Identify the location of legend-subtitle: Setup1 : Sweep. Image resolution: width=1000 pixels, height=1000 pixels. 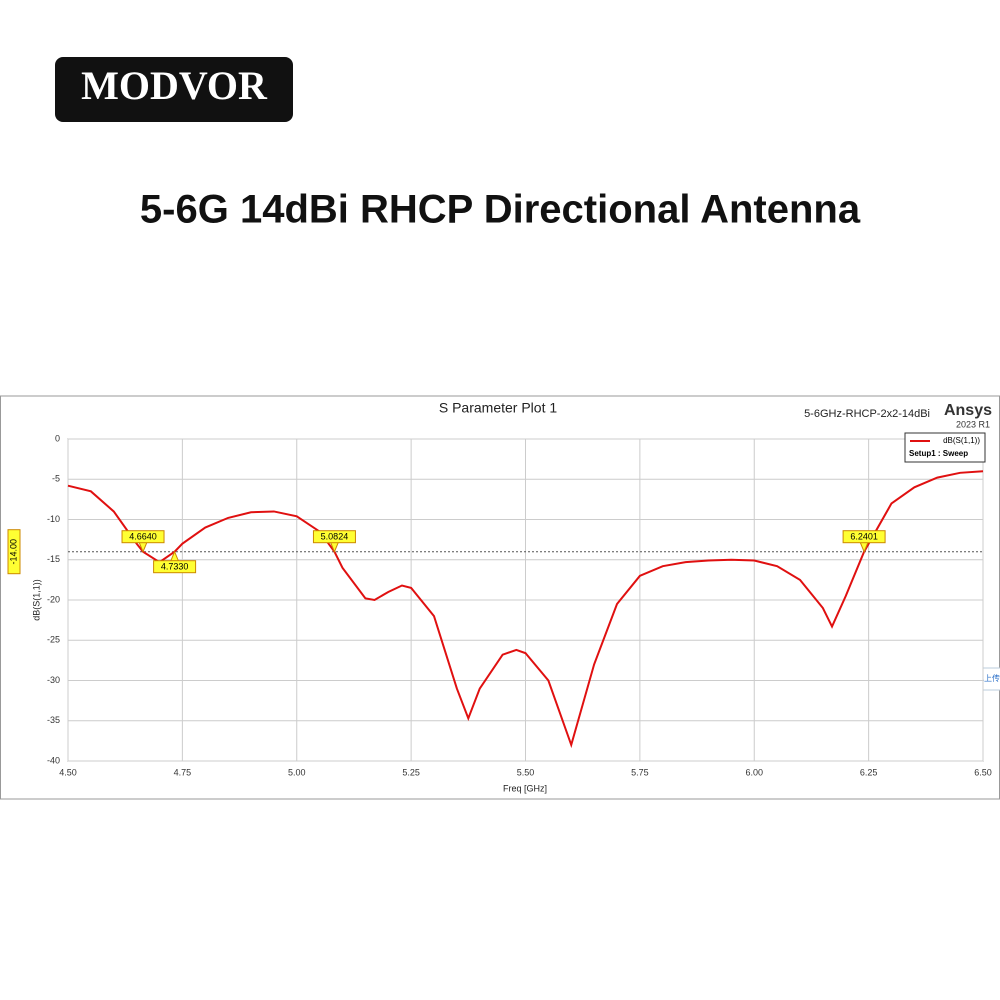
(938, 453).